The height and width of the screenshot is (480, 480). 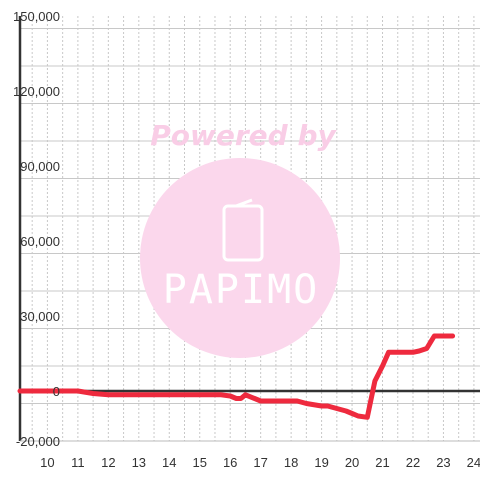 I want to click on x-tick-label: 17, so click(x=260, y=462).